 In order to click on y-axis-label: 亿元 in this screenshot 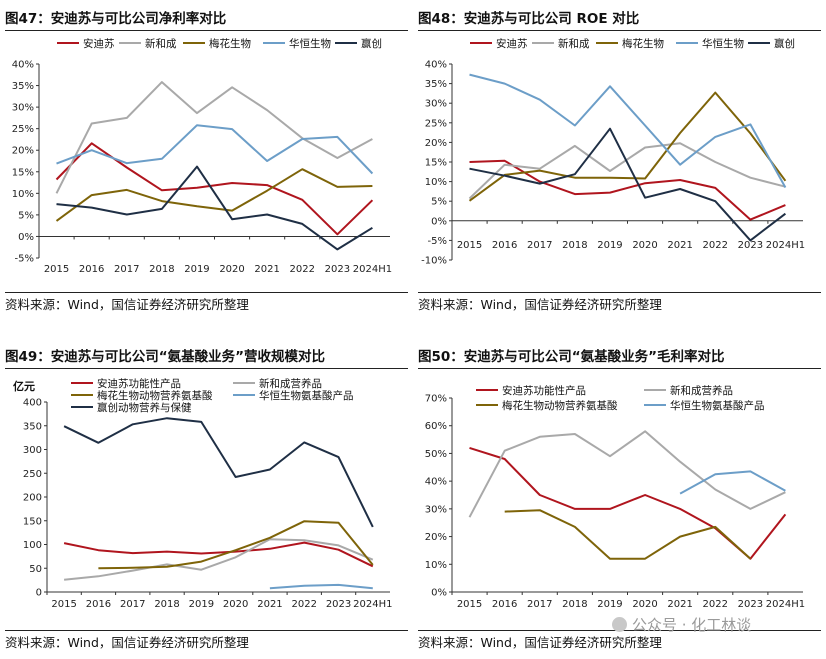, I will do `click(24, 386)`.